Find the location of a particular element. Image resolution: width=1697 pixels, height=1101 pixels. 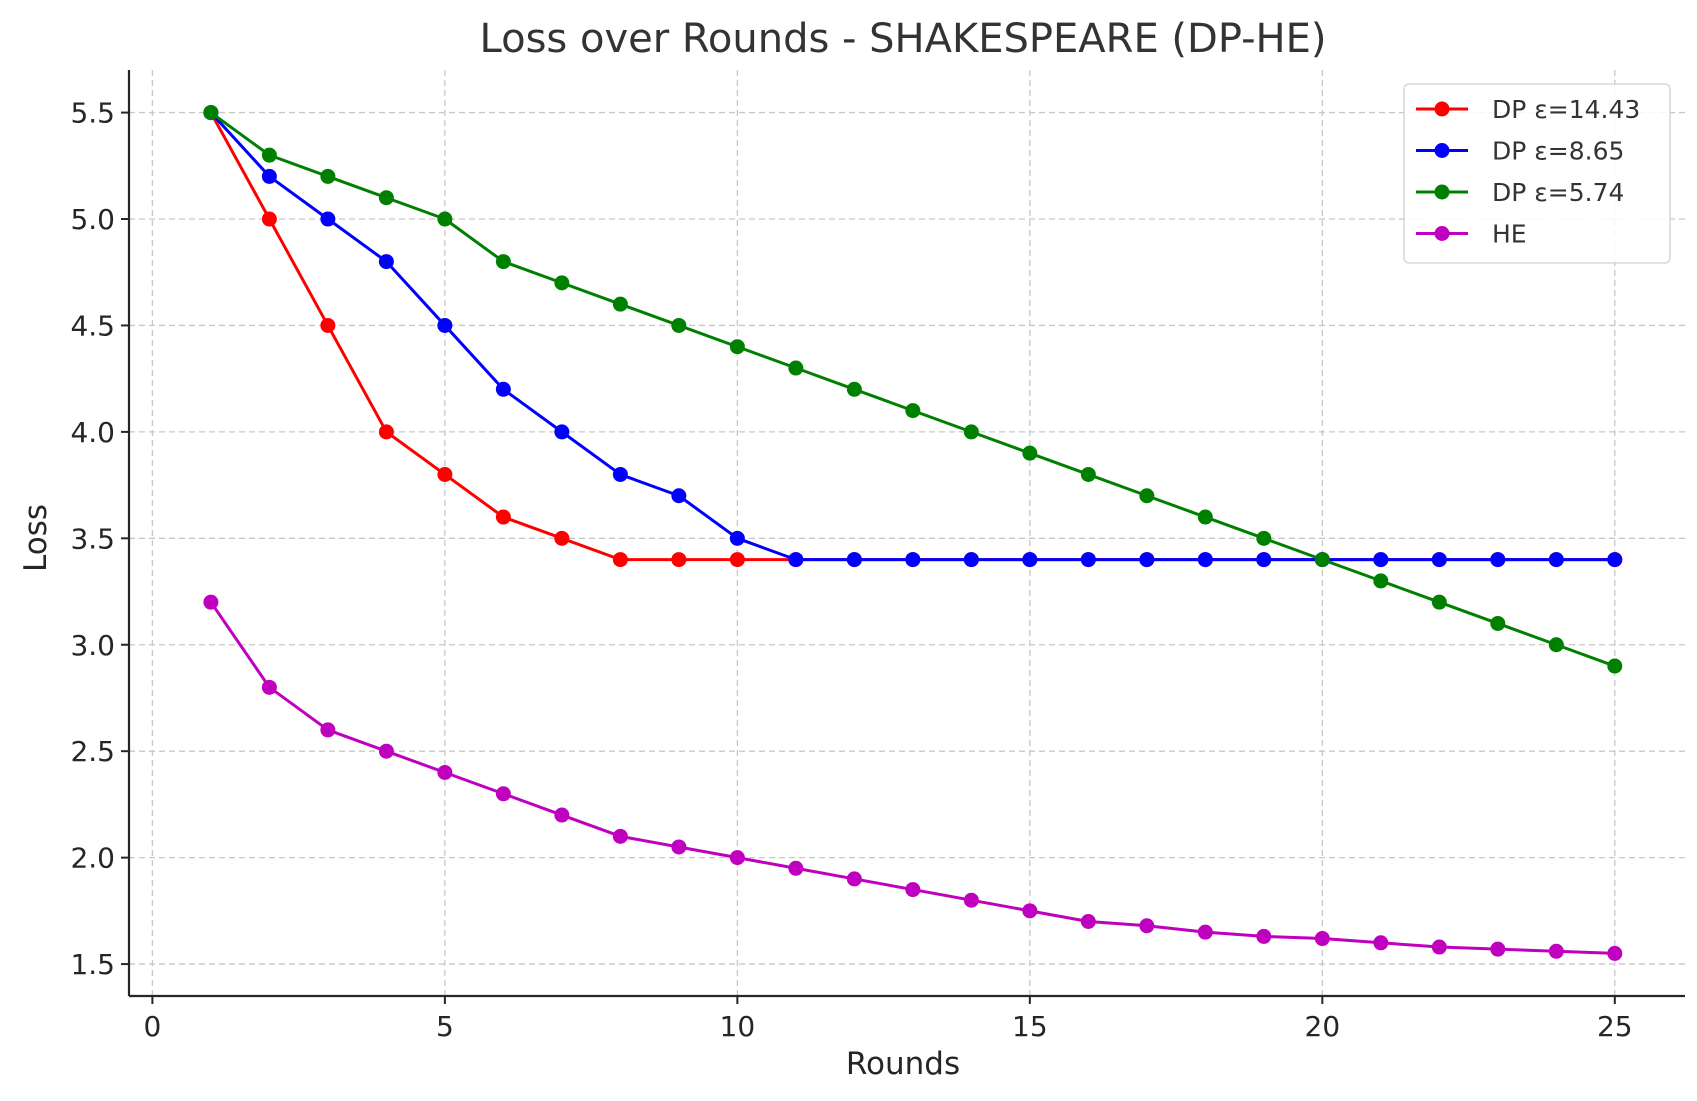

x-tick-label: 15 is located at coordinates (1030, 1026).